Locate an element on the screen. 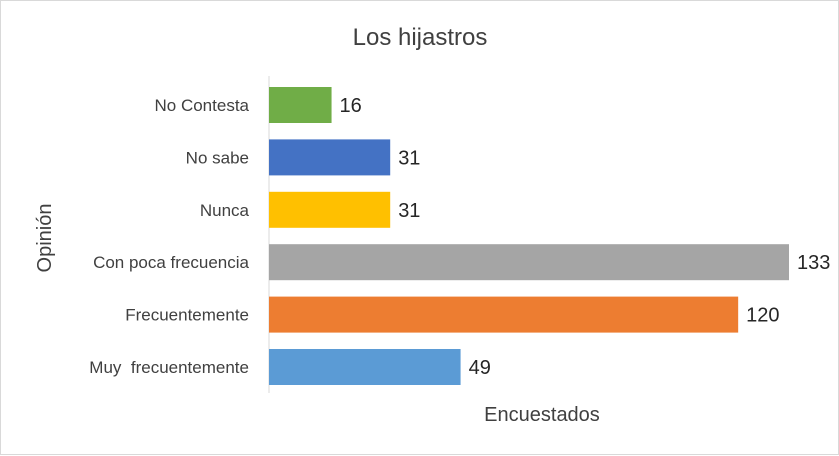  category-label: Nunca is located at coordinates (225, 210).